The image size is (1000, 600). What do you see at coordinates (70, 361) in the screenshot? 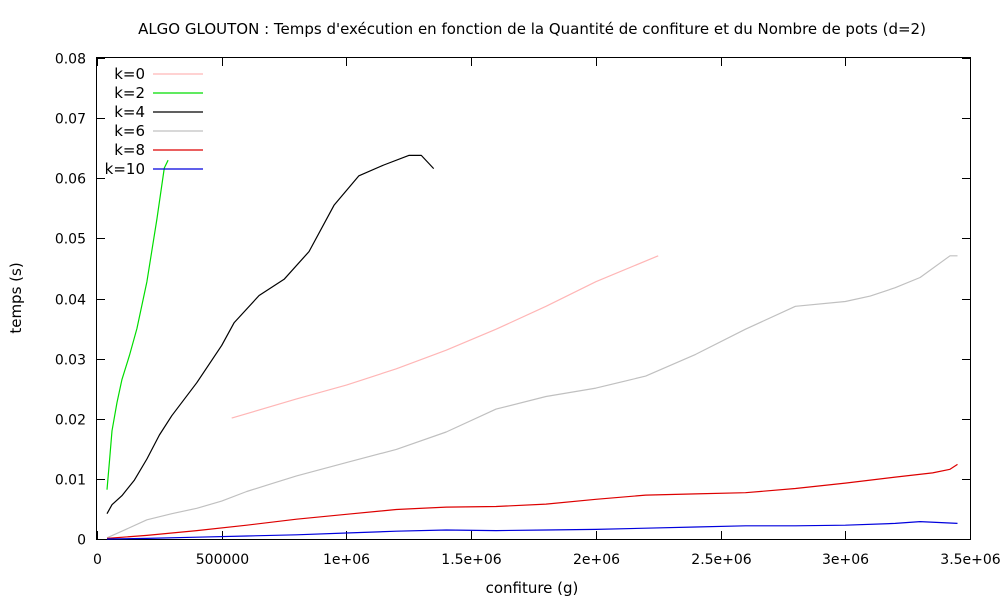
I see `y-tick-label: 0.03` at bounding box center [70, 361].